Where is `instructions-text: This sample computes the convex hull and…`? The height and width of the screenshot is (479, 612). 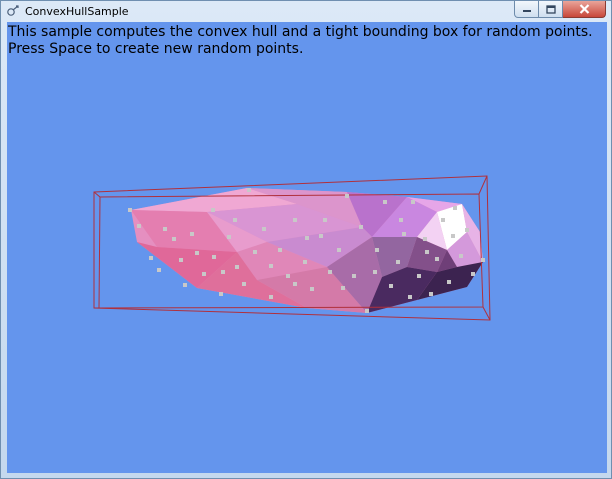 instructions-text: This sample computes the convex hull and… is located at coordinates (300, 41).